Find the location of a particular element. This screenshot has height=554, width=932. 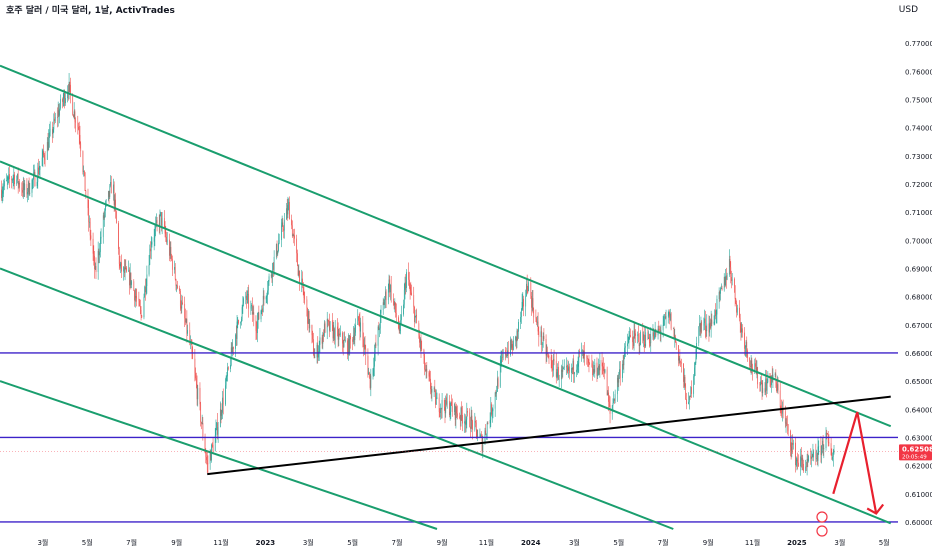

currency-label: USD is located at coordinates (908, 10).